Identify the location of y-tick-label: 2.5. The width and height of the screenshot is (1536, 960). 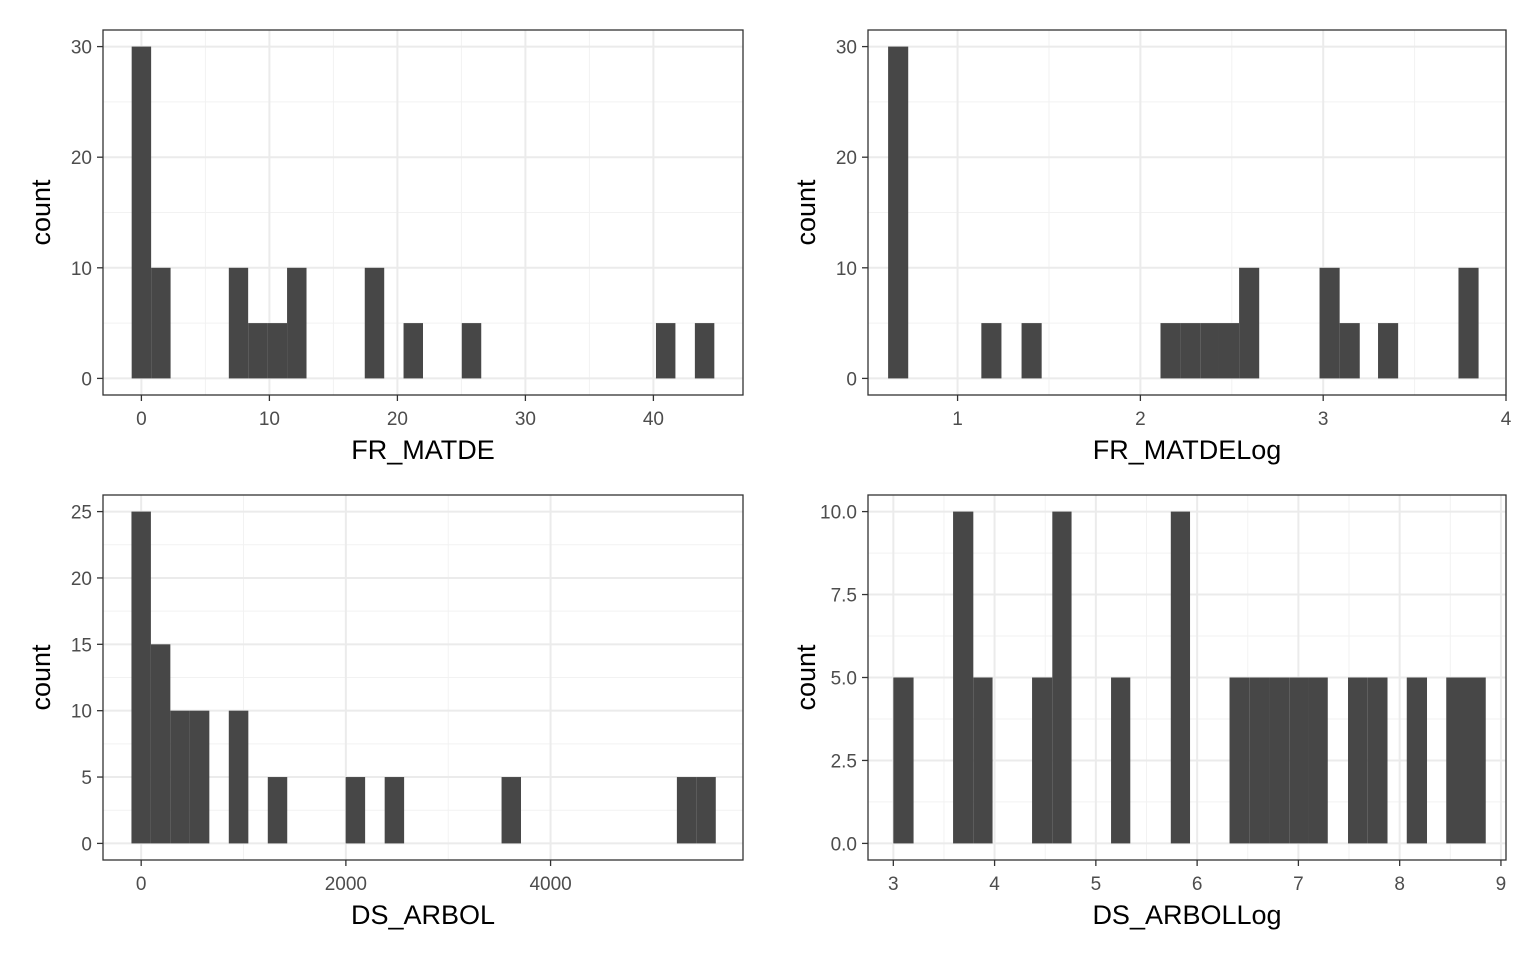
(844, 761).